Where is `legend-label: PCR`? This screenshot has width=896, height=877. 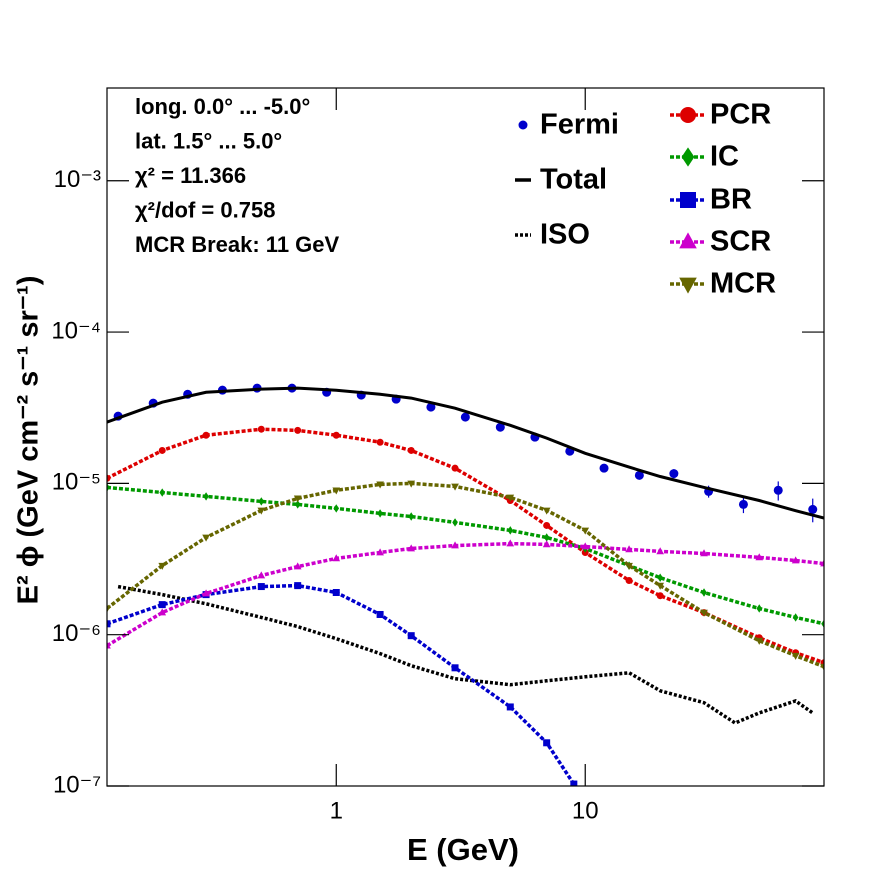 legend-label: PCR is located at coordinates (740, 115).